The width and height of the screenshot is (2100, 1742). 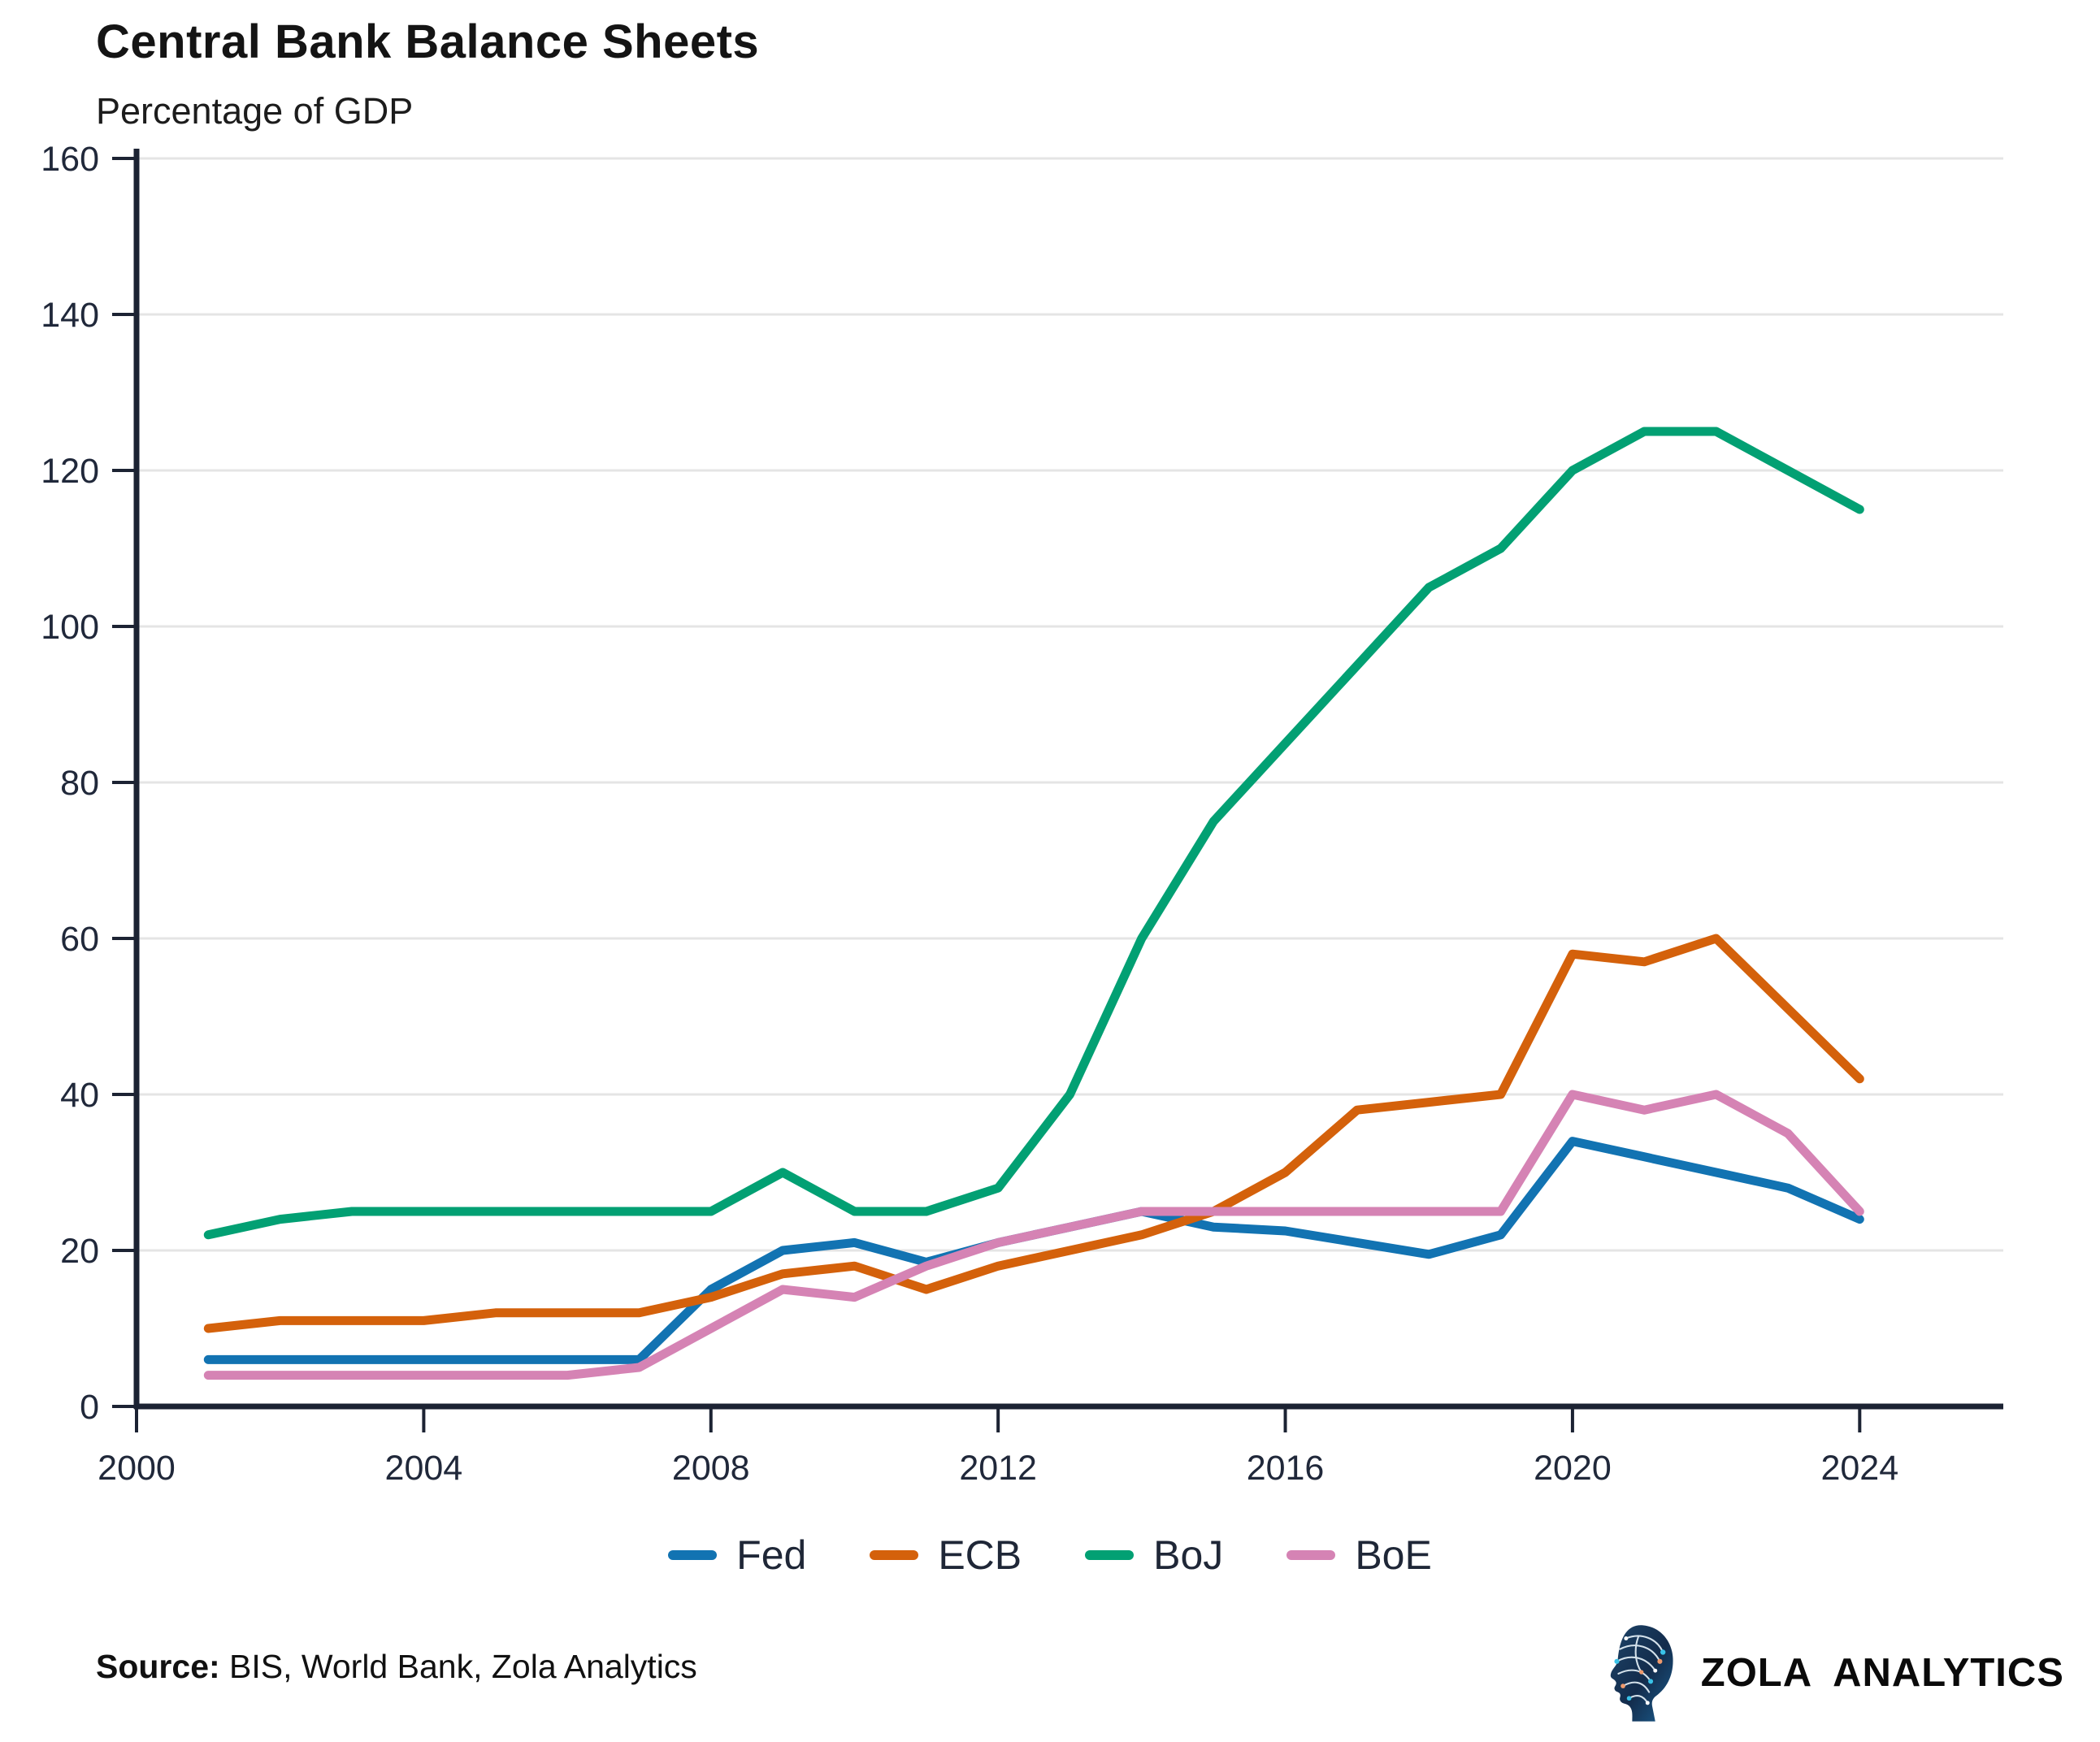 What do you see at coordinates (998, 1468) in the screenshot?
I see `svg-text: 2012` at bounding box center [998, 1468].